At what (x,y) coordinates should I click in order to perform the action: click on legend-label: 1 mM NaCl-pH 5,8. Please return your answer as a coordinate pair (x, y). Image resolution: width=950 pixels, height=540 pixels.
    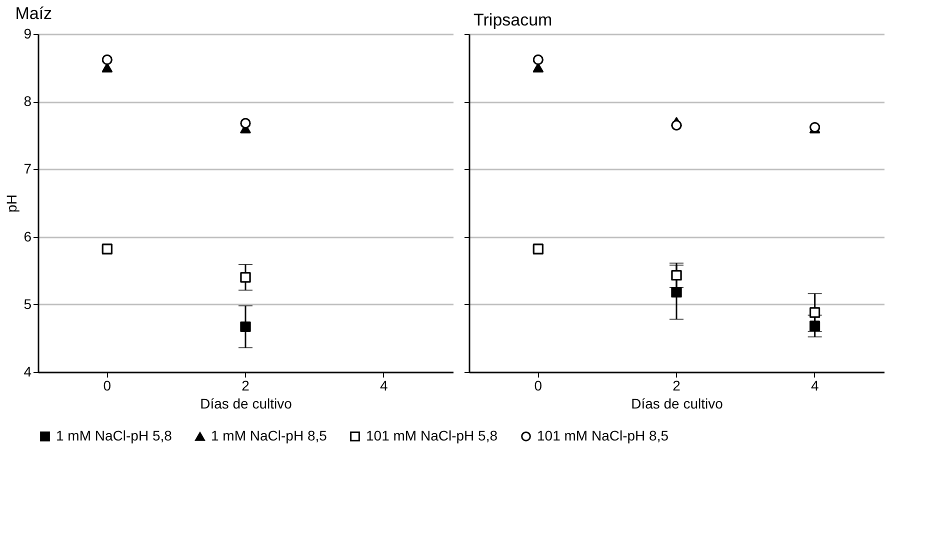
    Looking at the image, I should click on (114, 435).